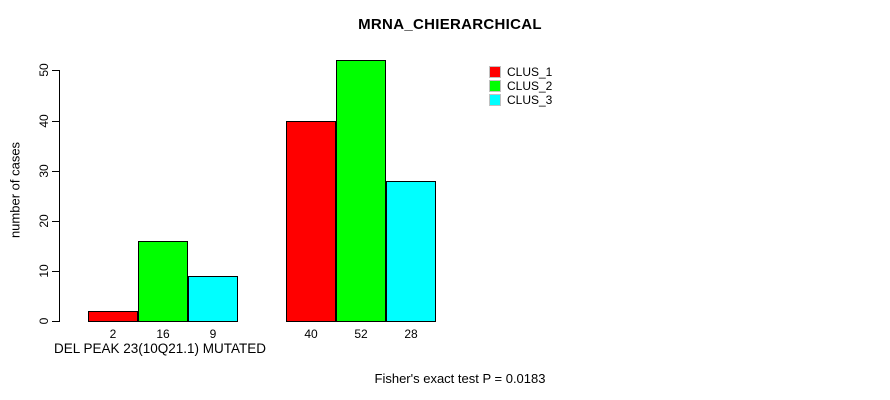 The height and width of the screenshot is (400, 890). I want to click on x-axis-group-label: DEL PEAK 23(10Q21.1) MUTATED, so click(160, 348).